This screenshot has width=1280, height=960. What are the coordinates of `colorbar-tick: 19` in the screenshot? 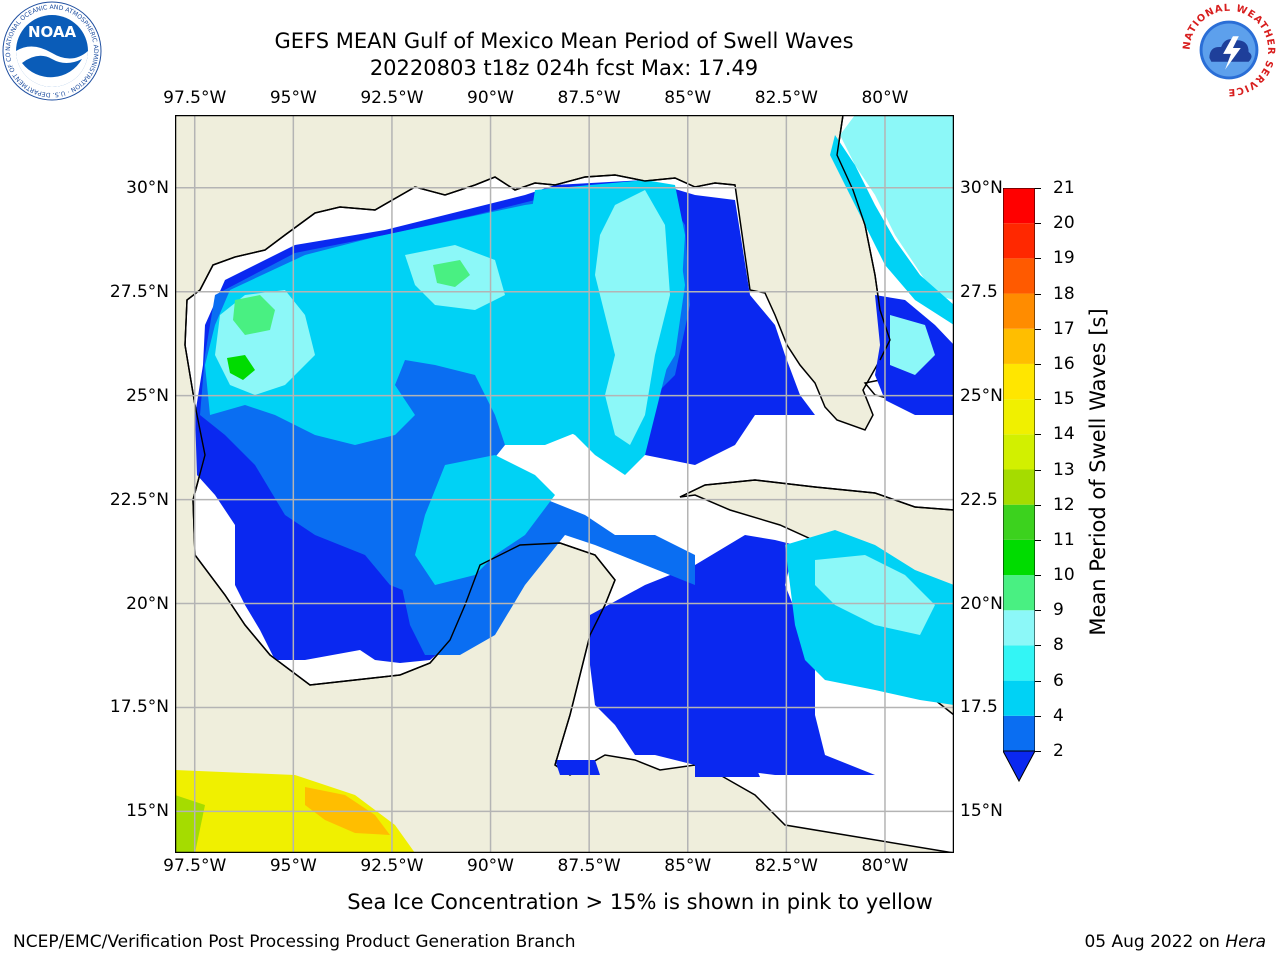 It's located at (1064, 258).